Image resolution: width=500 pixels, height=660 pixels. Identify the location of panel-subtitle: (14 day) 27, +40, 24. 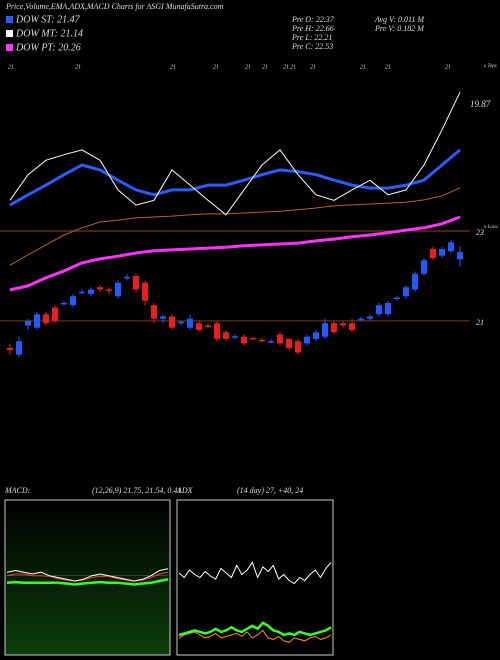
(270, 490).